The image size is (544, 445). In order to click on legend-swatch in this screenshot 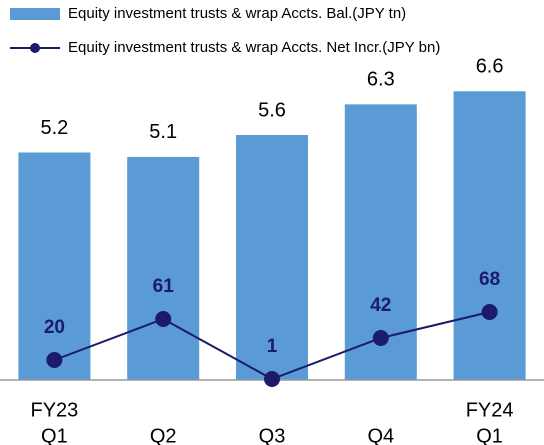, I will do `click(35, 14)`.